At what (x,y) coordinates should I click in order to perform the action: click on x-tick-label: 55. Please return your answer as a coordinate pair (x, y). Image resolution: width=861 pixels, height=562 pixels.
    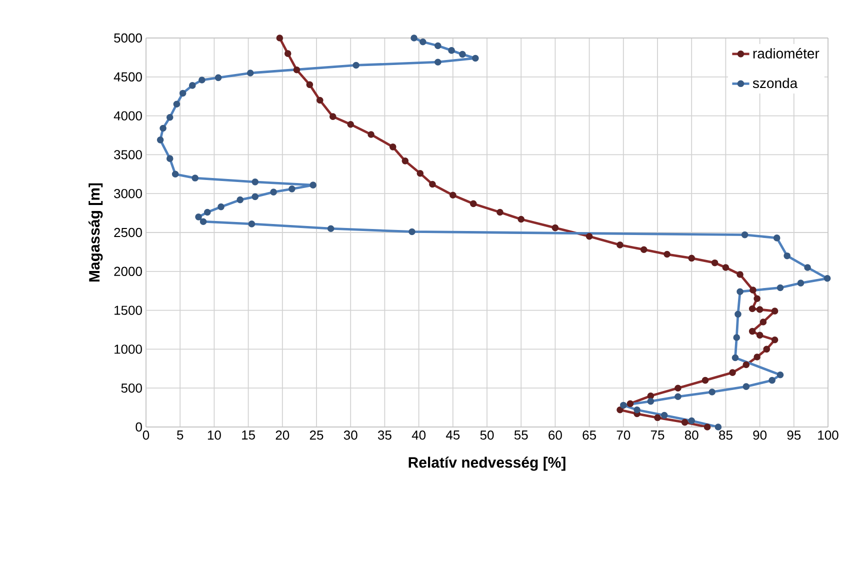
    Looking at the image, I should click on (521, 435).